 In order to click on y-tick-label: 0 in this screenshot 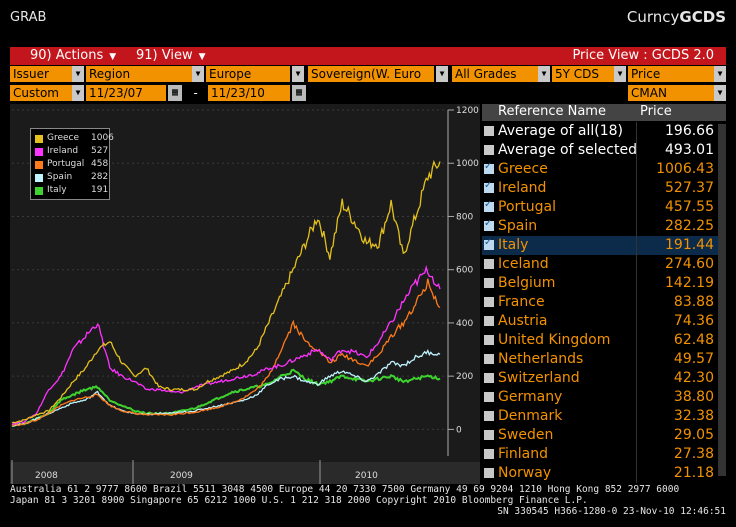, I will do `click(459, 430)`.